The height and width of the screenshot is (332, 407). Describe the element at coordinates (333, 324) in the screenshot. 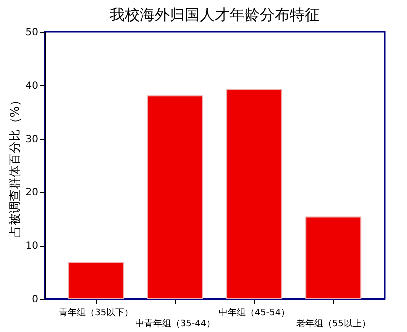

I see `x-tick-label: 老年组（55以上）` at that location.